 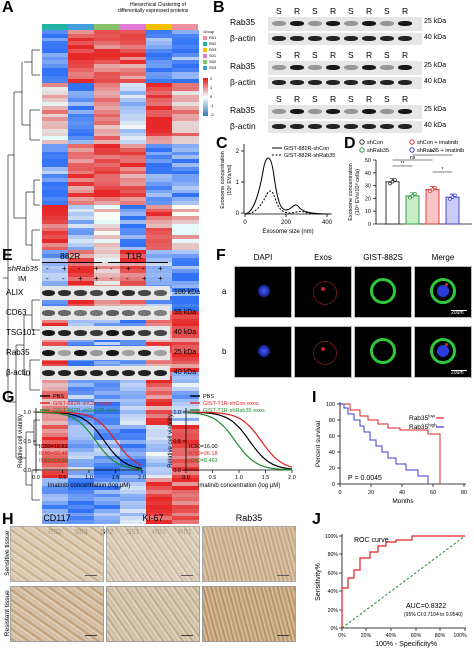 What do you see at coordinates (368, 199) in the screenshot?
I see `d-ytick: 20` at bounding box center [368, 199].